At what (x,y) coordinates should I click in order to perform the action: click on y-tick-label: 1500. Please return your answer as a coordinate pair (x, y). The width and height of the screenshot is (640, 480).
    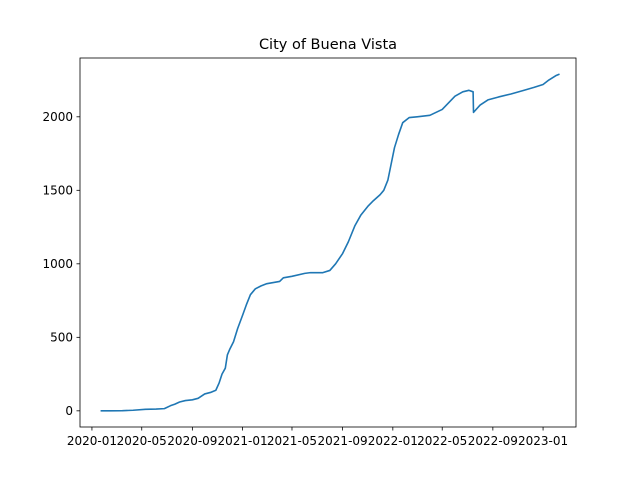
    Looking at the image, I should click on (57, 190).